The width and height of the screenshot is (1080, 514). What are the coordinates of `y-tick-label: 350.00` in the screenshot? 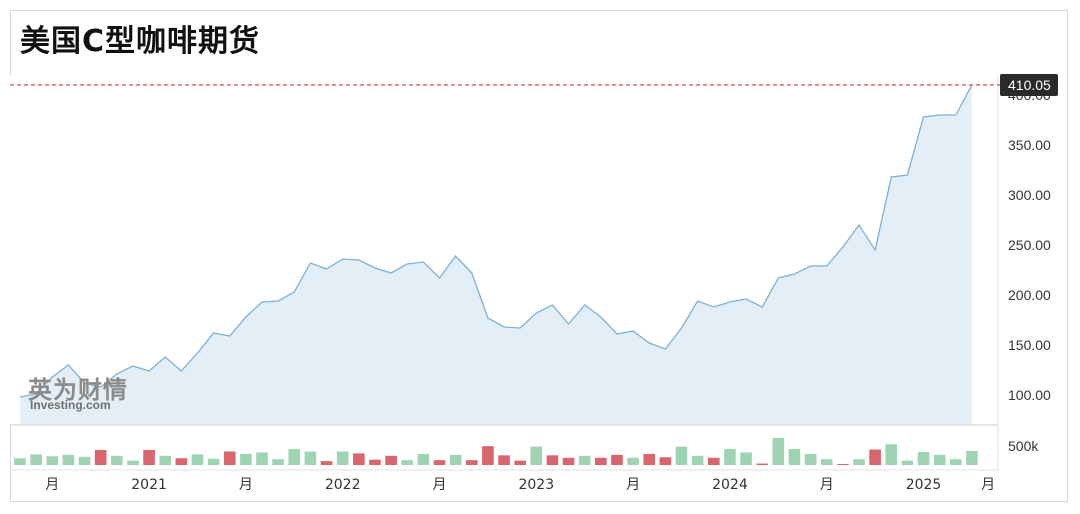 It's located at (1029, 145).